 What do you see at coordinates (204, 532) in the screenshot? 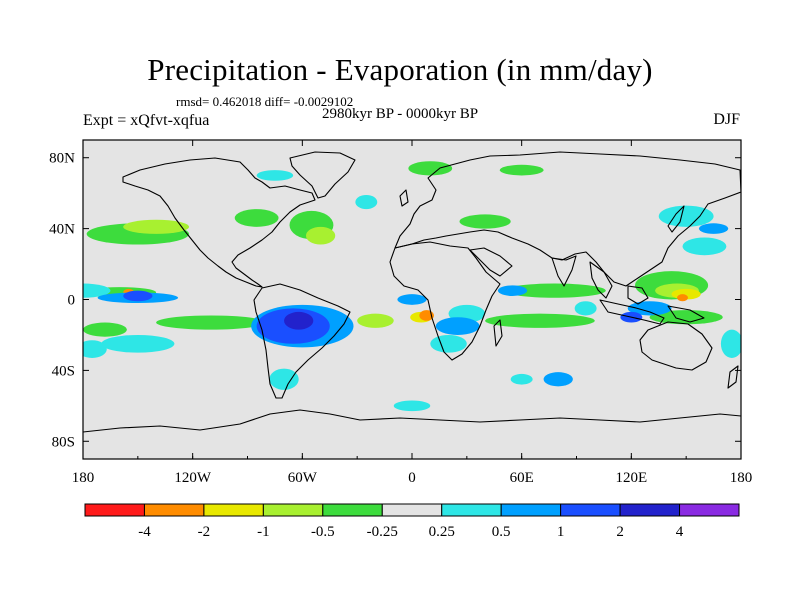
I see `colorbar-label: -2` at bounding box center [204, 532].